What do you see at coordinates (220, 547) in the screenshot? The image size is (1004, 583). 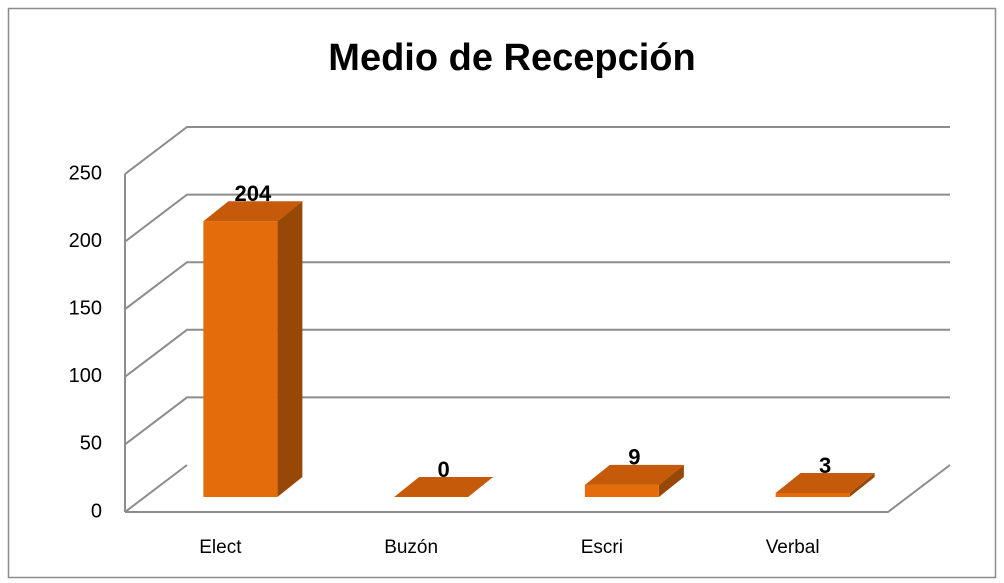 I see `x-tick-label: Elect` at bounding box center [220, 547].